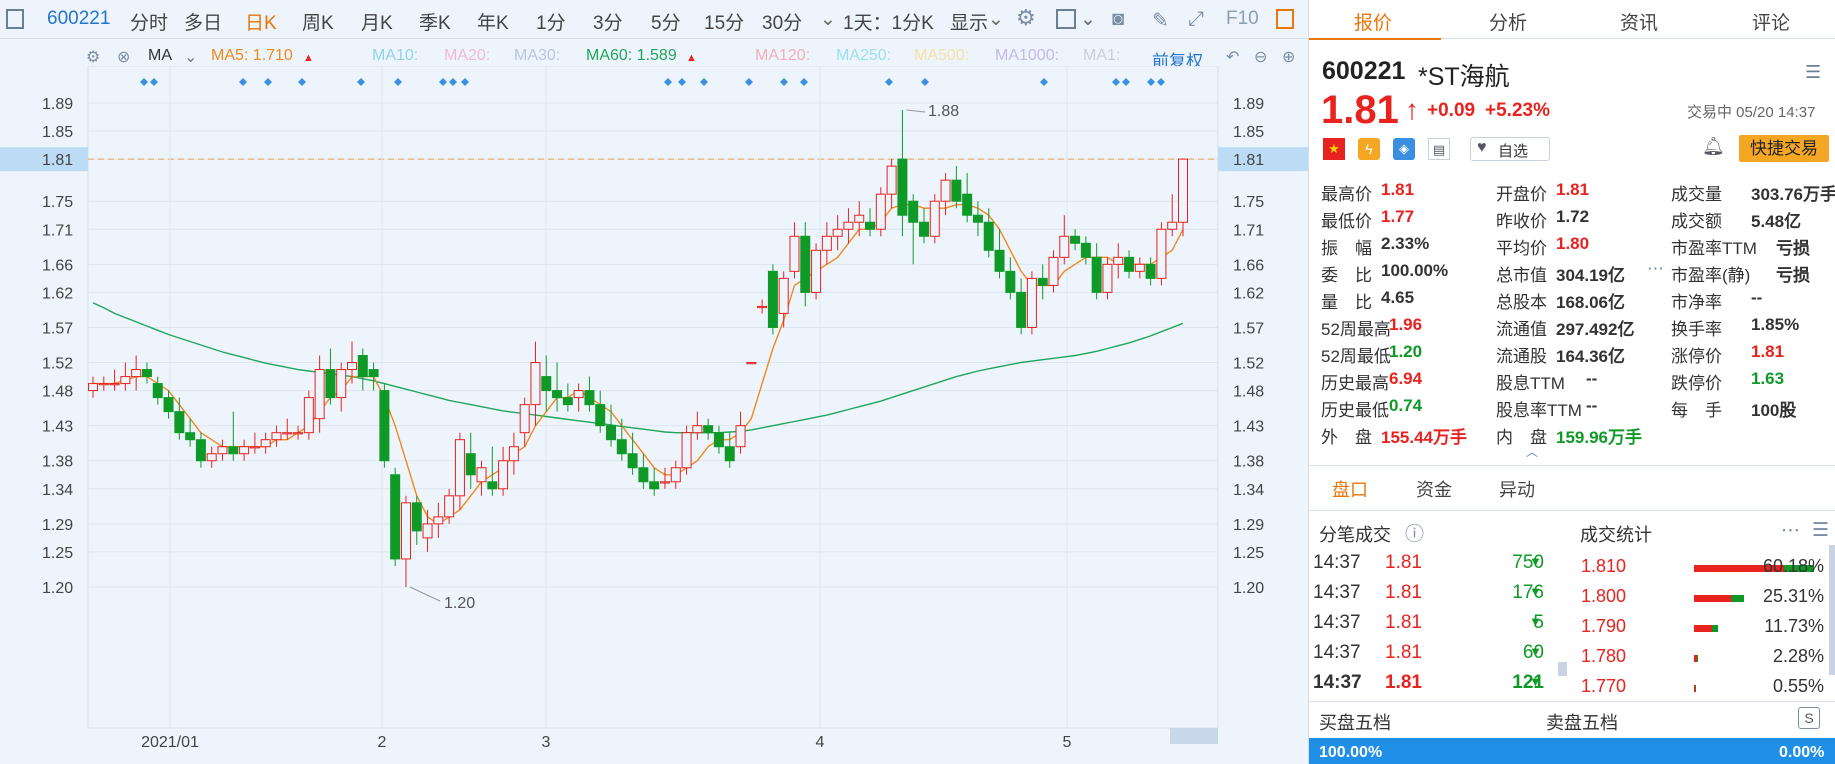 This screenshot has height=764, width=1835. I want to click on period-tab-monthly: 月K, so click(377, 23).